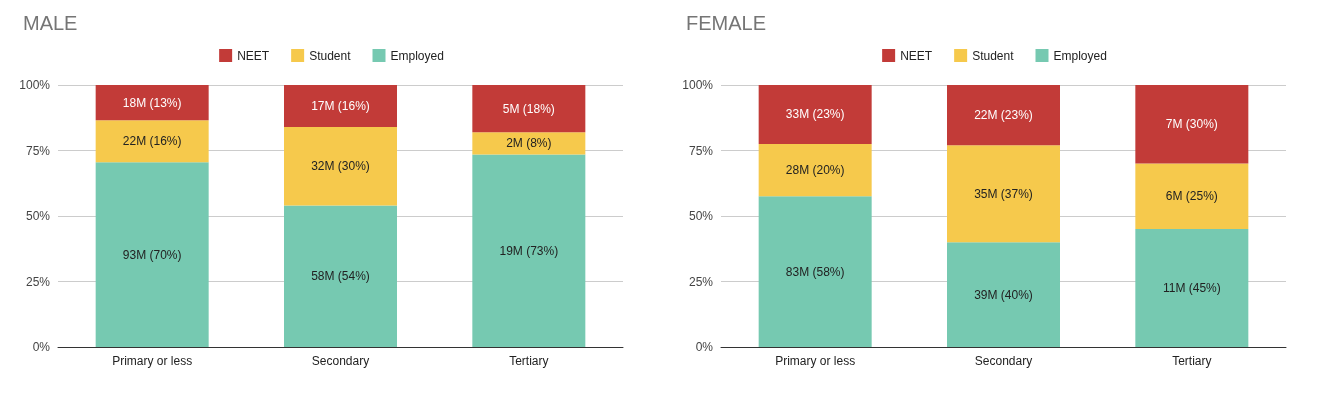  I want to click on data-label: 35M (37%), so click(1003, 193).